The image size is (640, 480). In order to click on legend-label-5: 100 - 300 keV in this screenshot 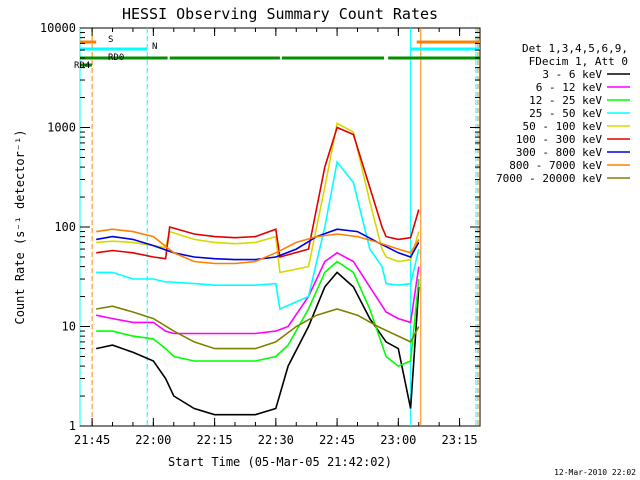, I will do `click(559, 139)`.